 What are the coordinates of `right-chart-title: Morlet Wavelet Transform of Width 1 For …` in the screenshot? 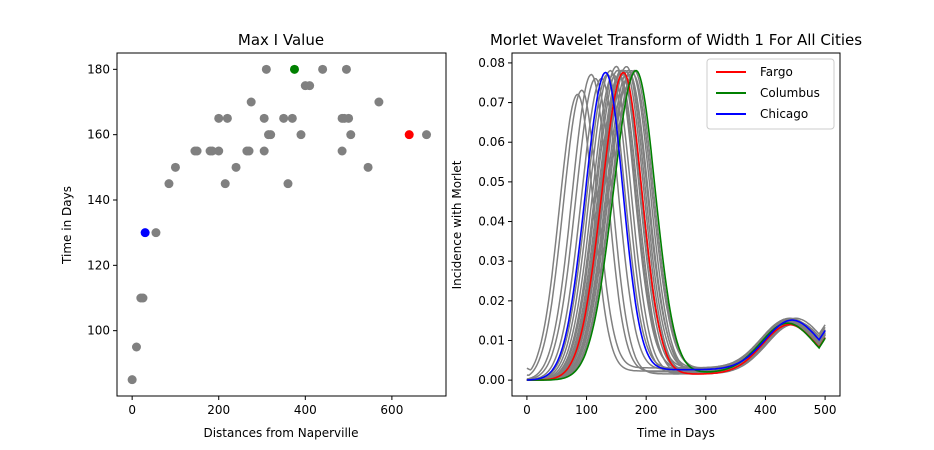 It's located at (676, 40).